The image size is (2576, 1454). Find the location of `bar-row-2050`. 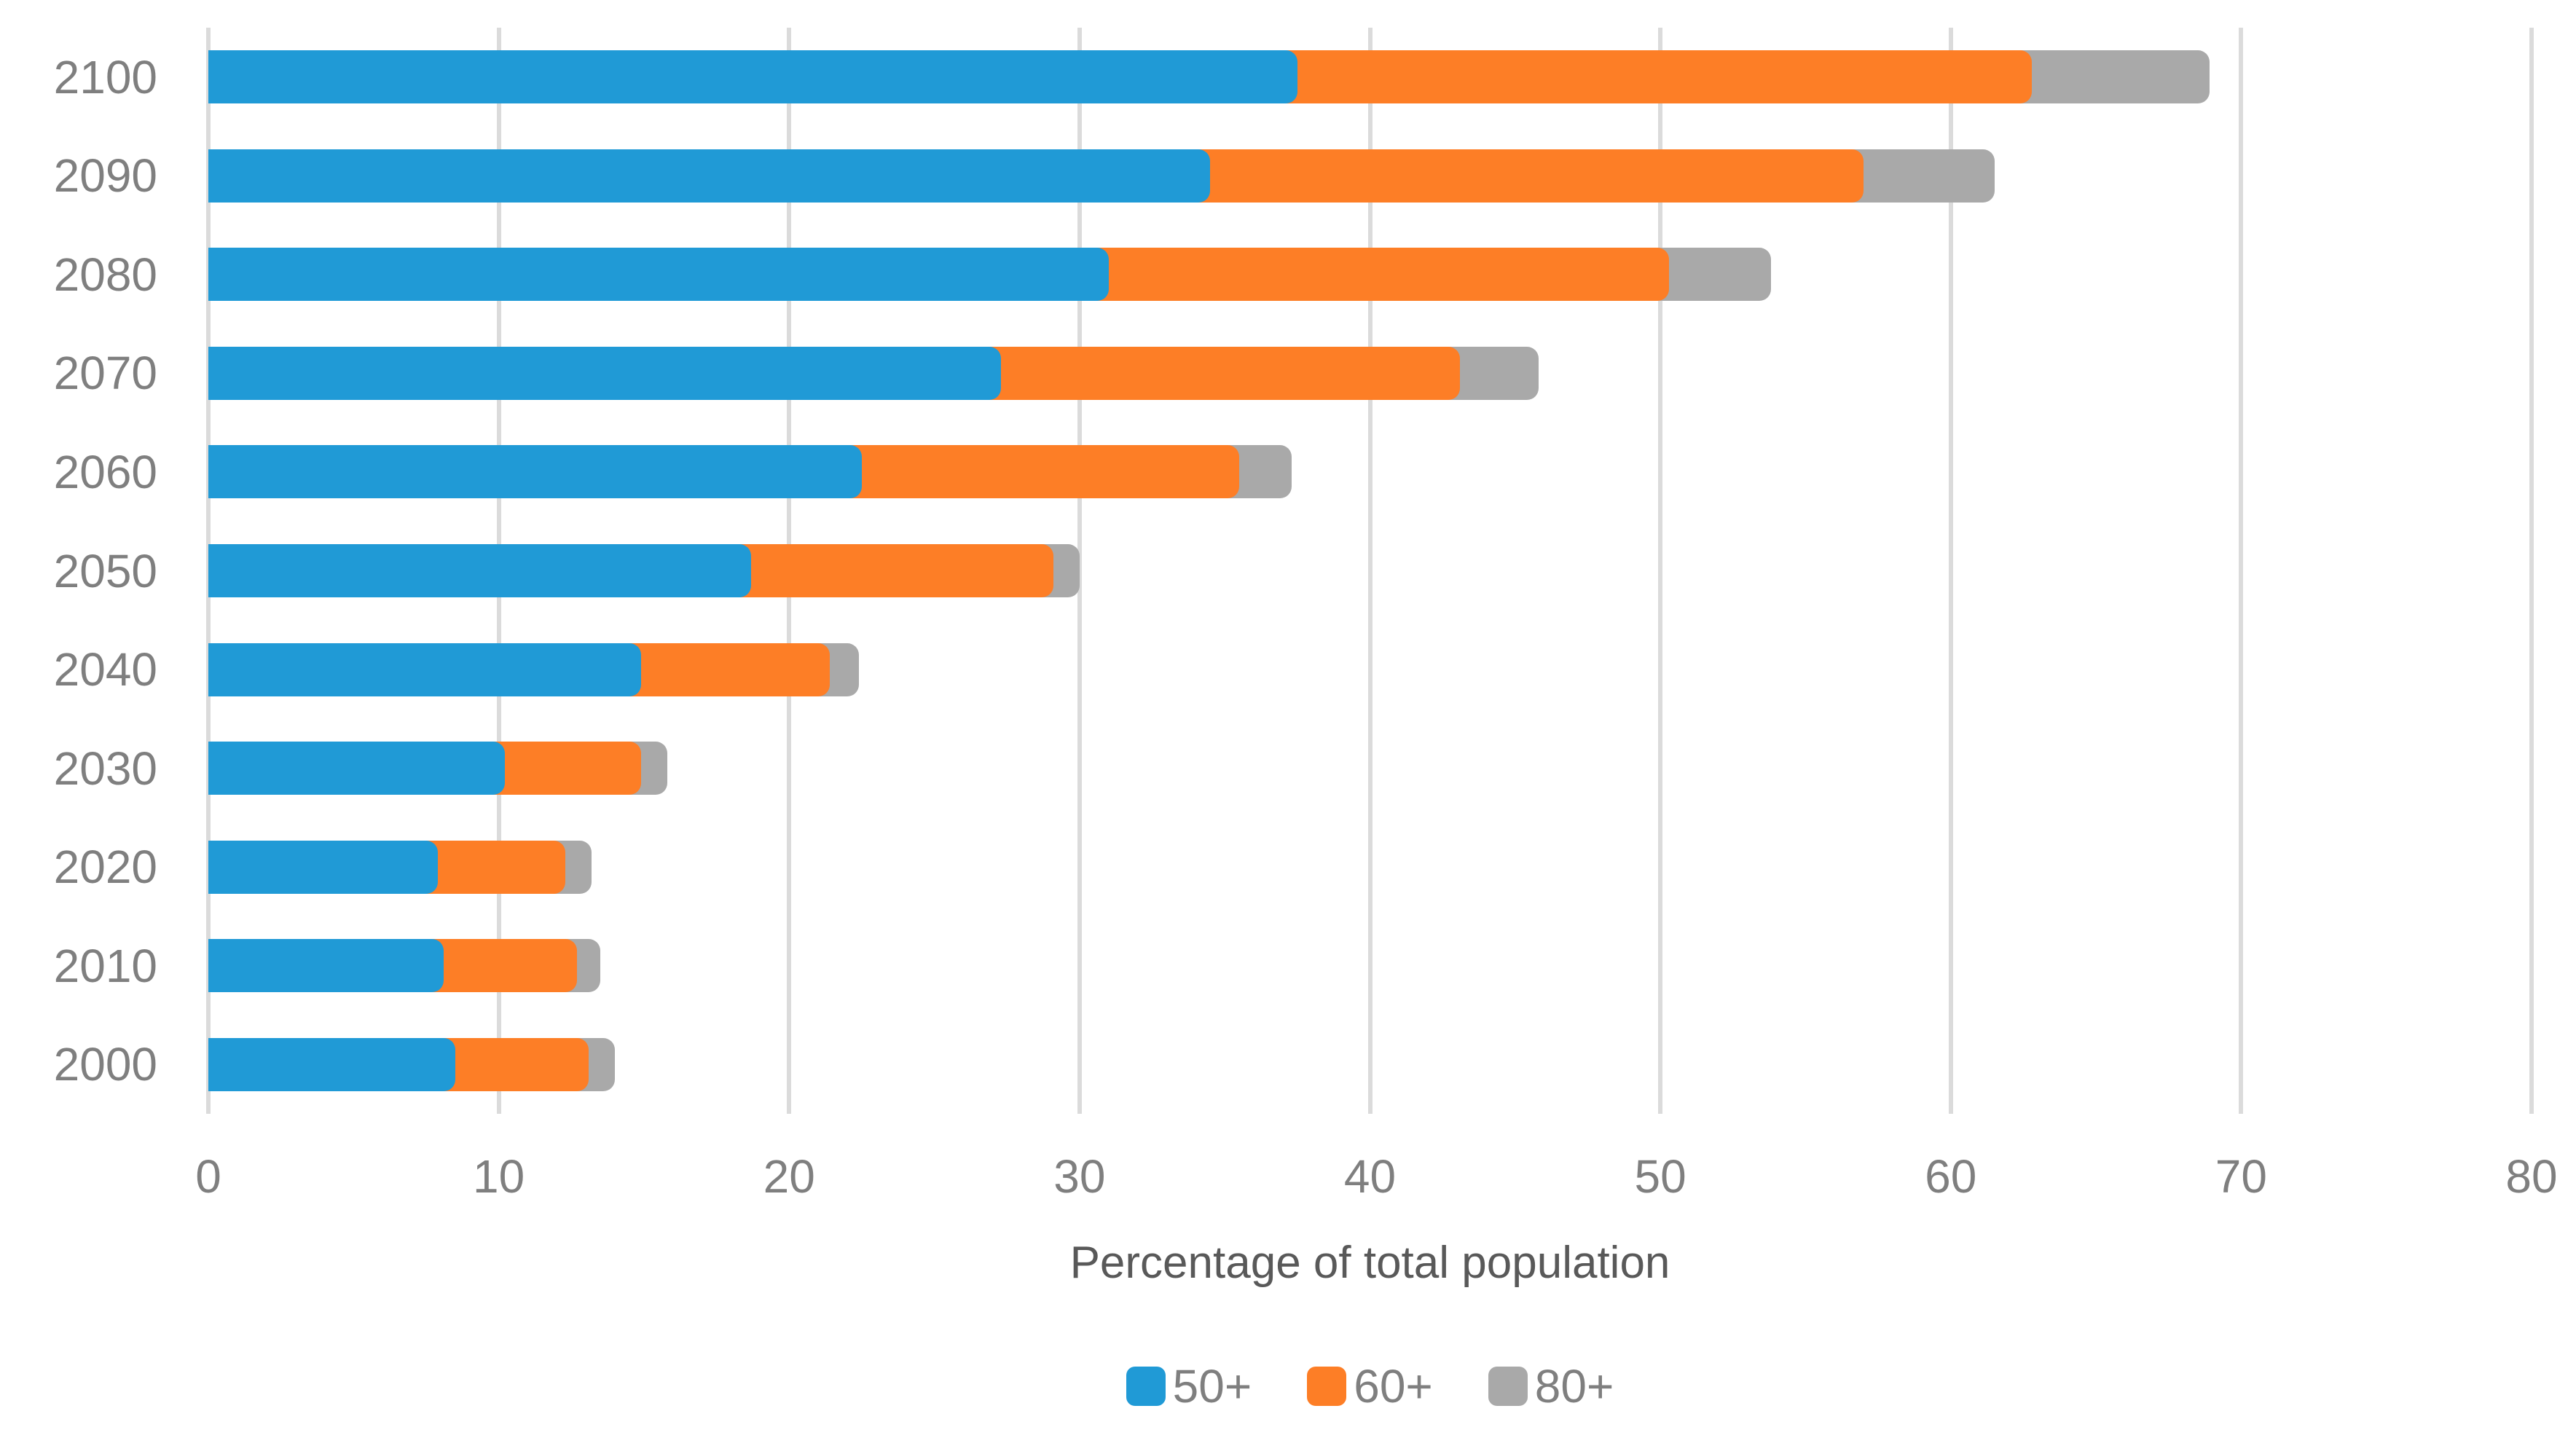

bar-row-2050 is located at coordinates (1370, 571).